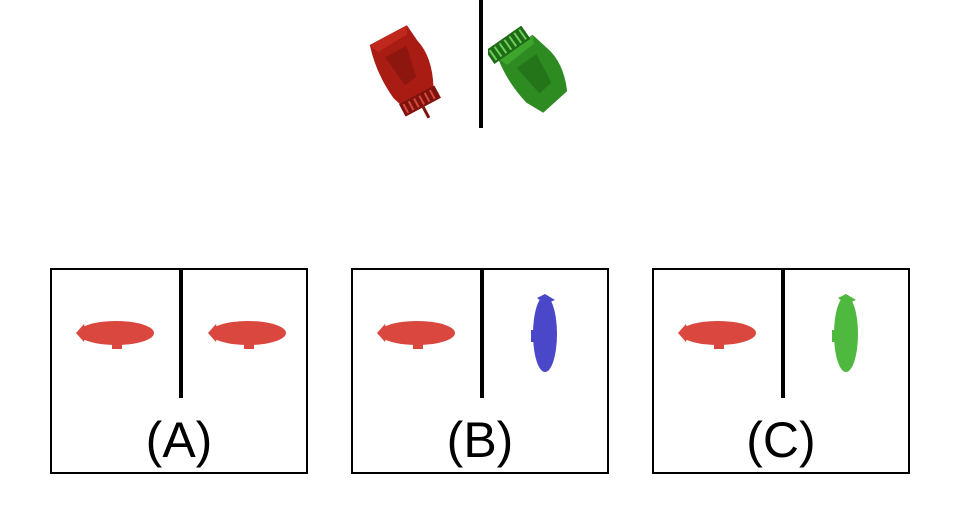 The image size is (963, 526). Describe the element at coordinates (179, 440) in the screenshot. I see `option-label: (A)` at that location.